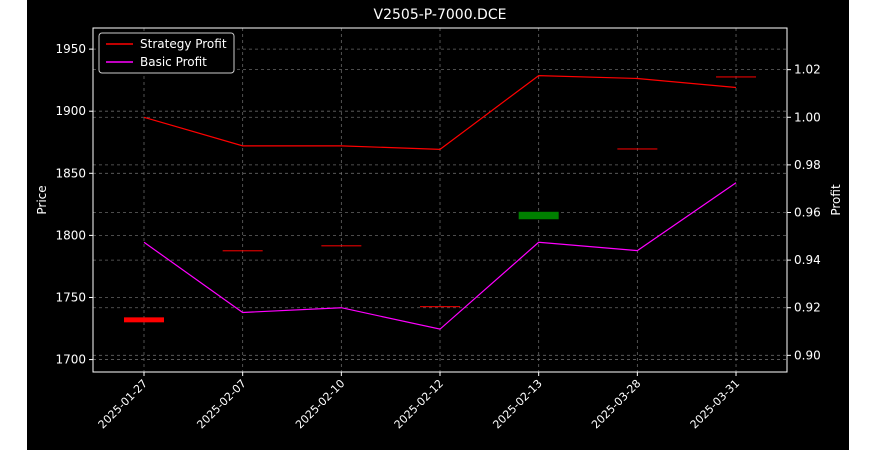  Describe the element at coordinates (807, 70) in the screenshot. I see `y2-tick-label: 1.02` at that location.